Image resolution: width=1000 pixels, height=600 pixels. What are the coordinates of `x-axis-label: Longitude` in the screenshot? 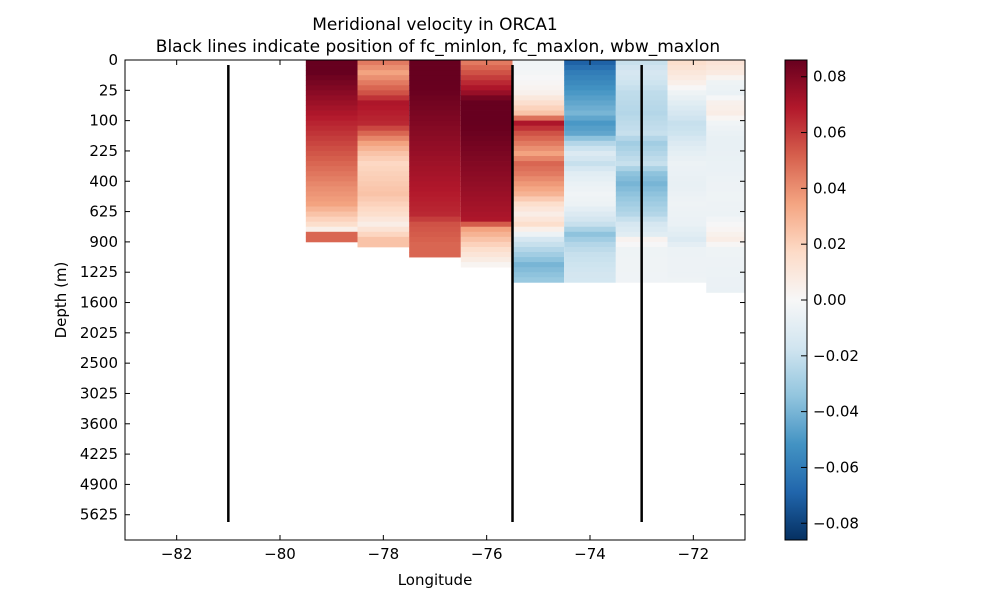 It's located at (435, 580).